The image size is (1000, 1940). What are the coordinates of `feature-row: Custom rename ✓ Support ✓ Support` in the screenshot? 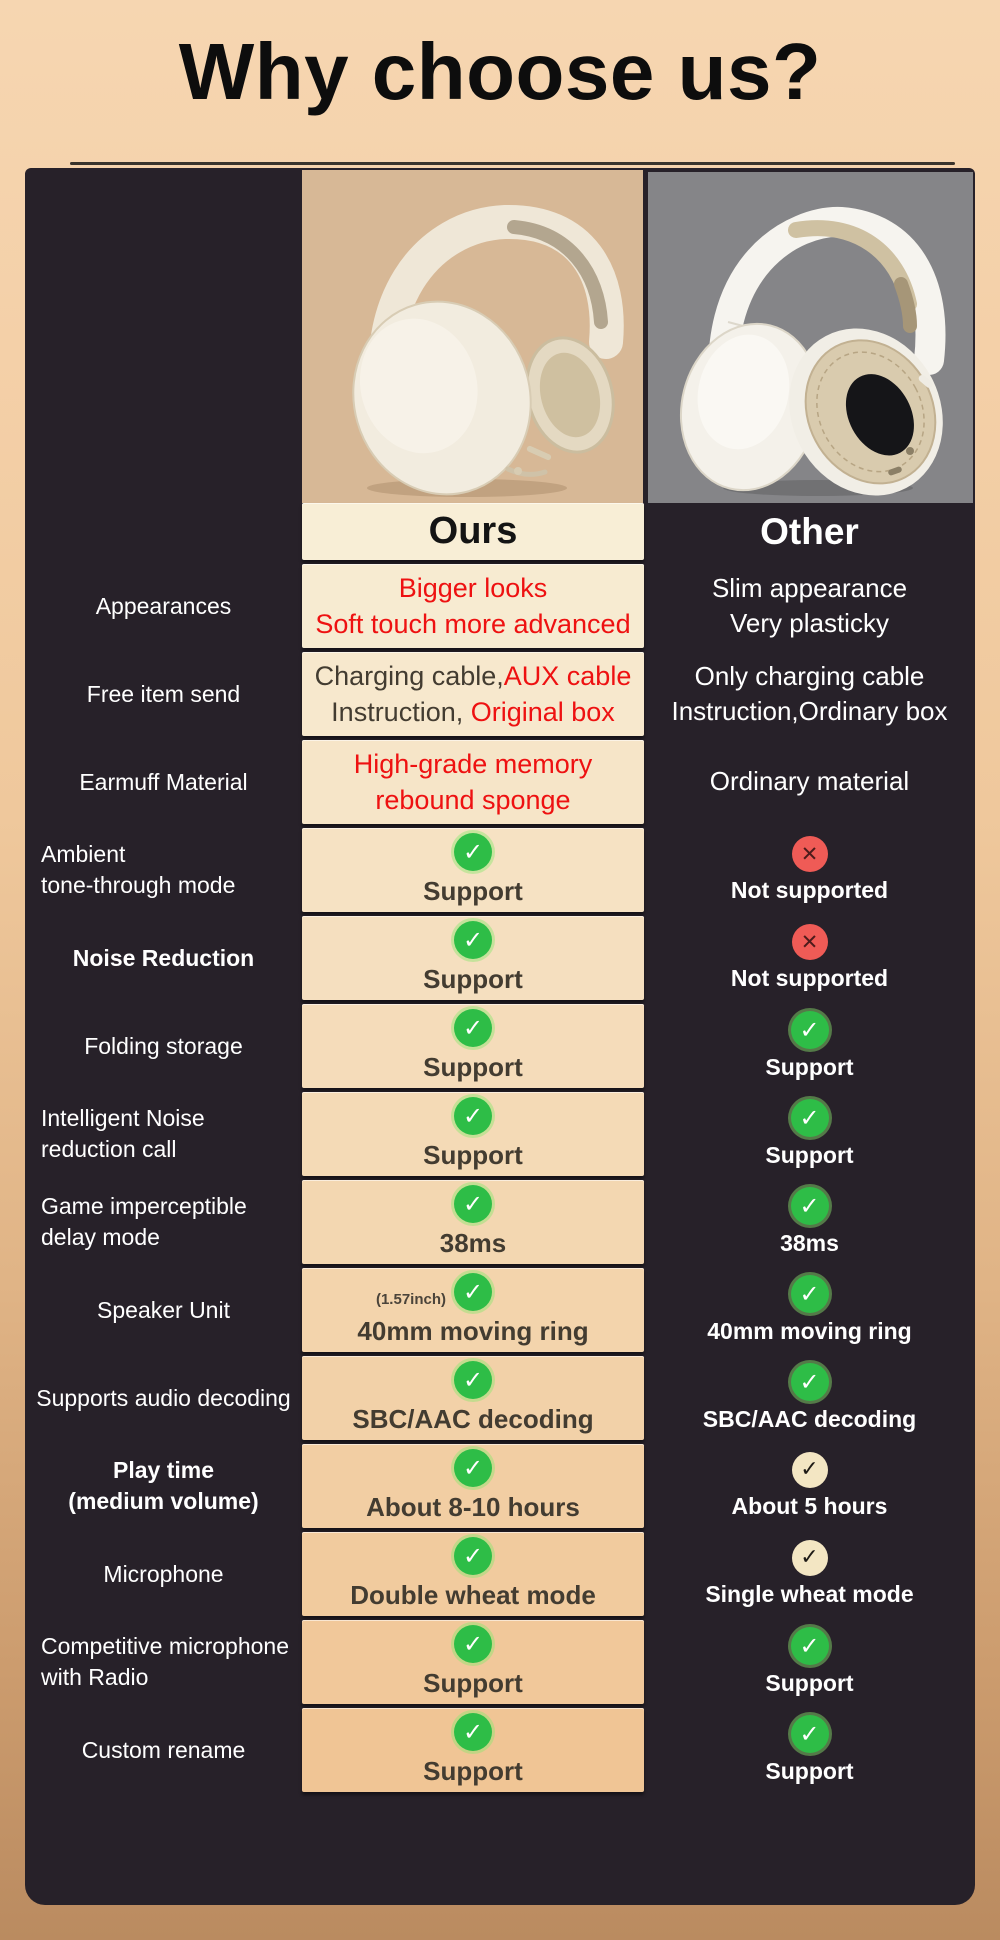 It's located at (500, 1750).